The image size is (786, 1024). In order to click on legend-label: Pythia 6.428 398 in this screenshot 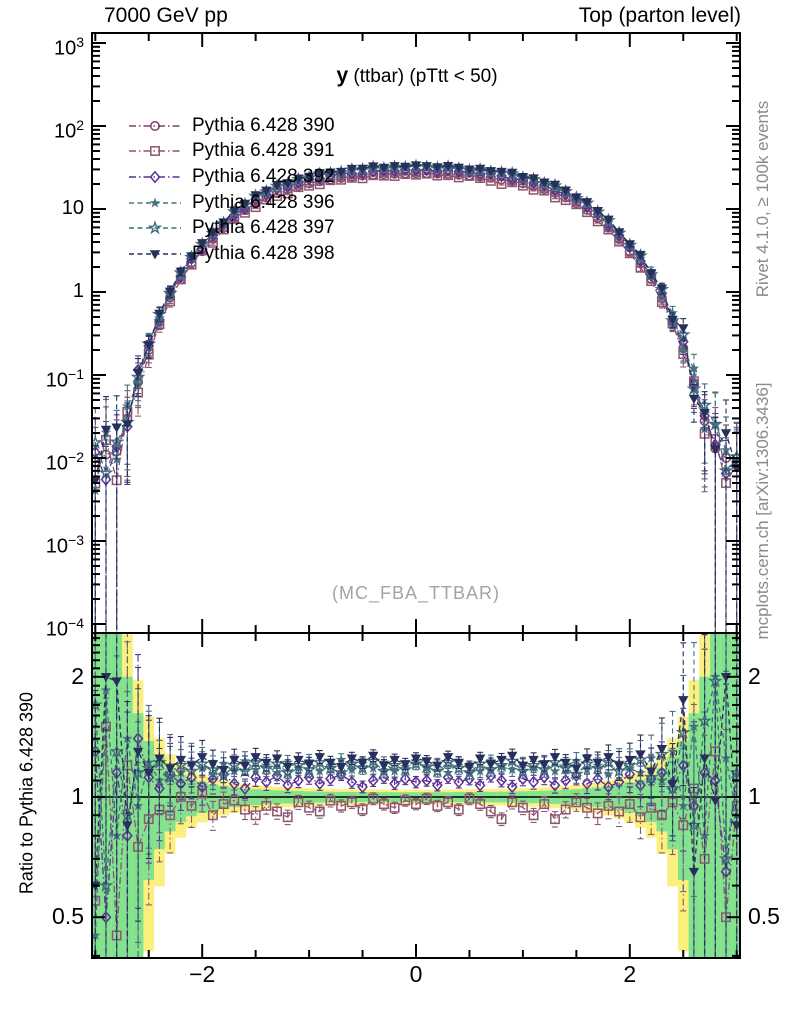, I will do `click(263, 253)`.